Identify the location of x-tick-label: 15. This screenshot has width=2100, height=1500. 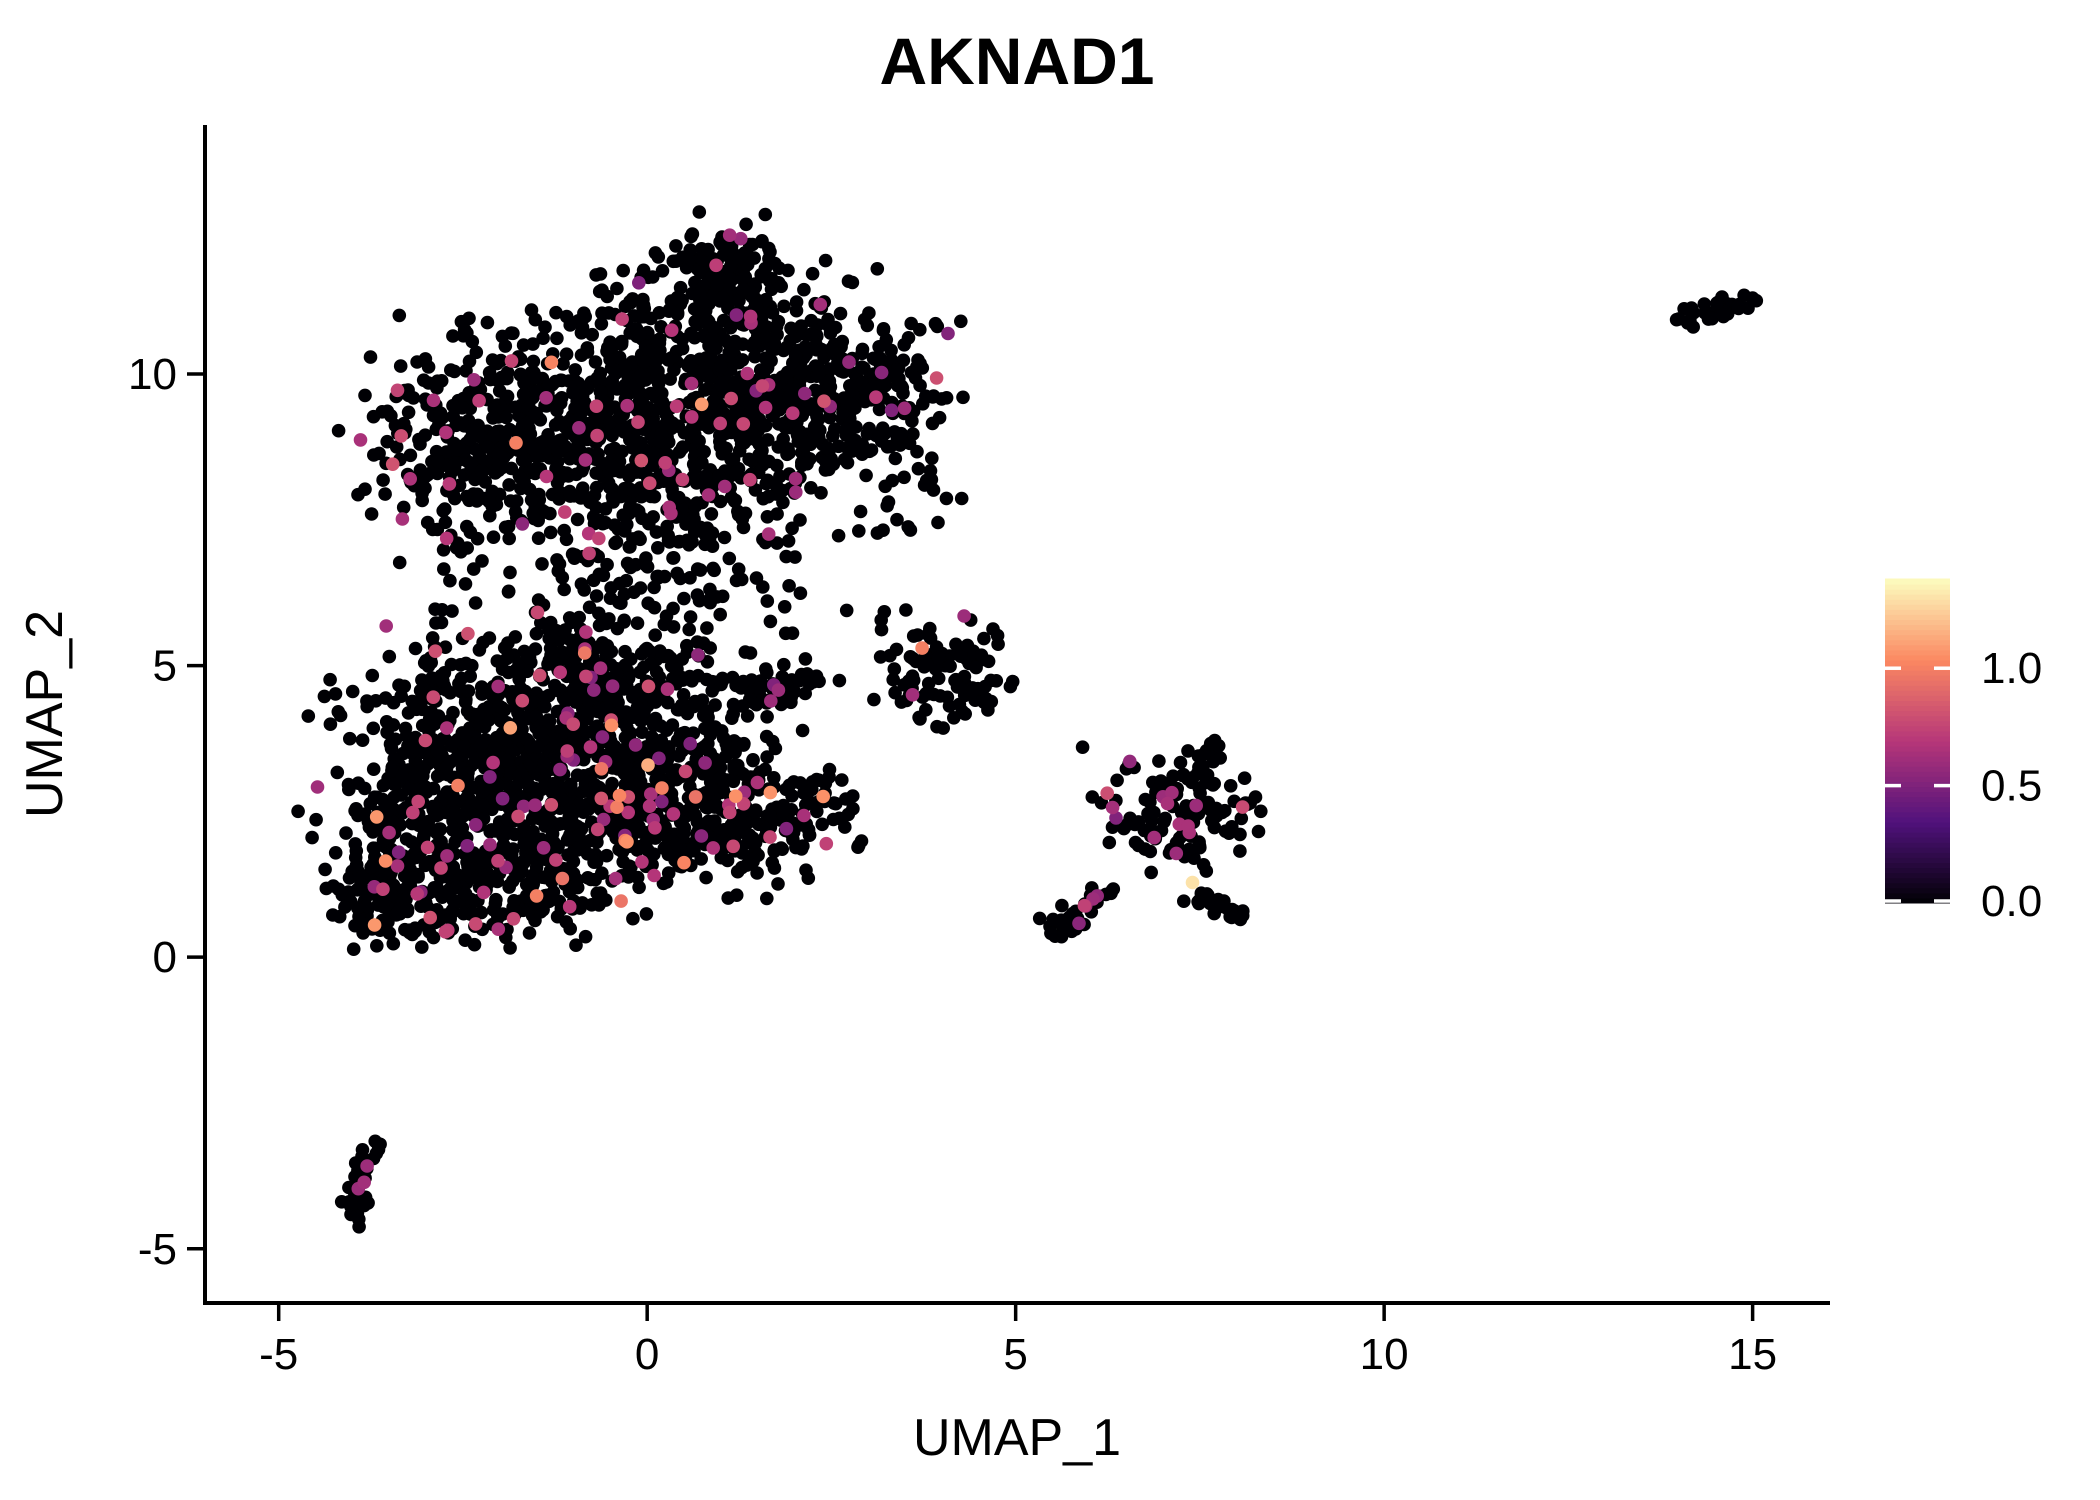
(1752, 1354).